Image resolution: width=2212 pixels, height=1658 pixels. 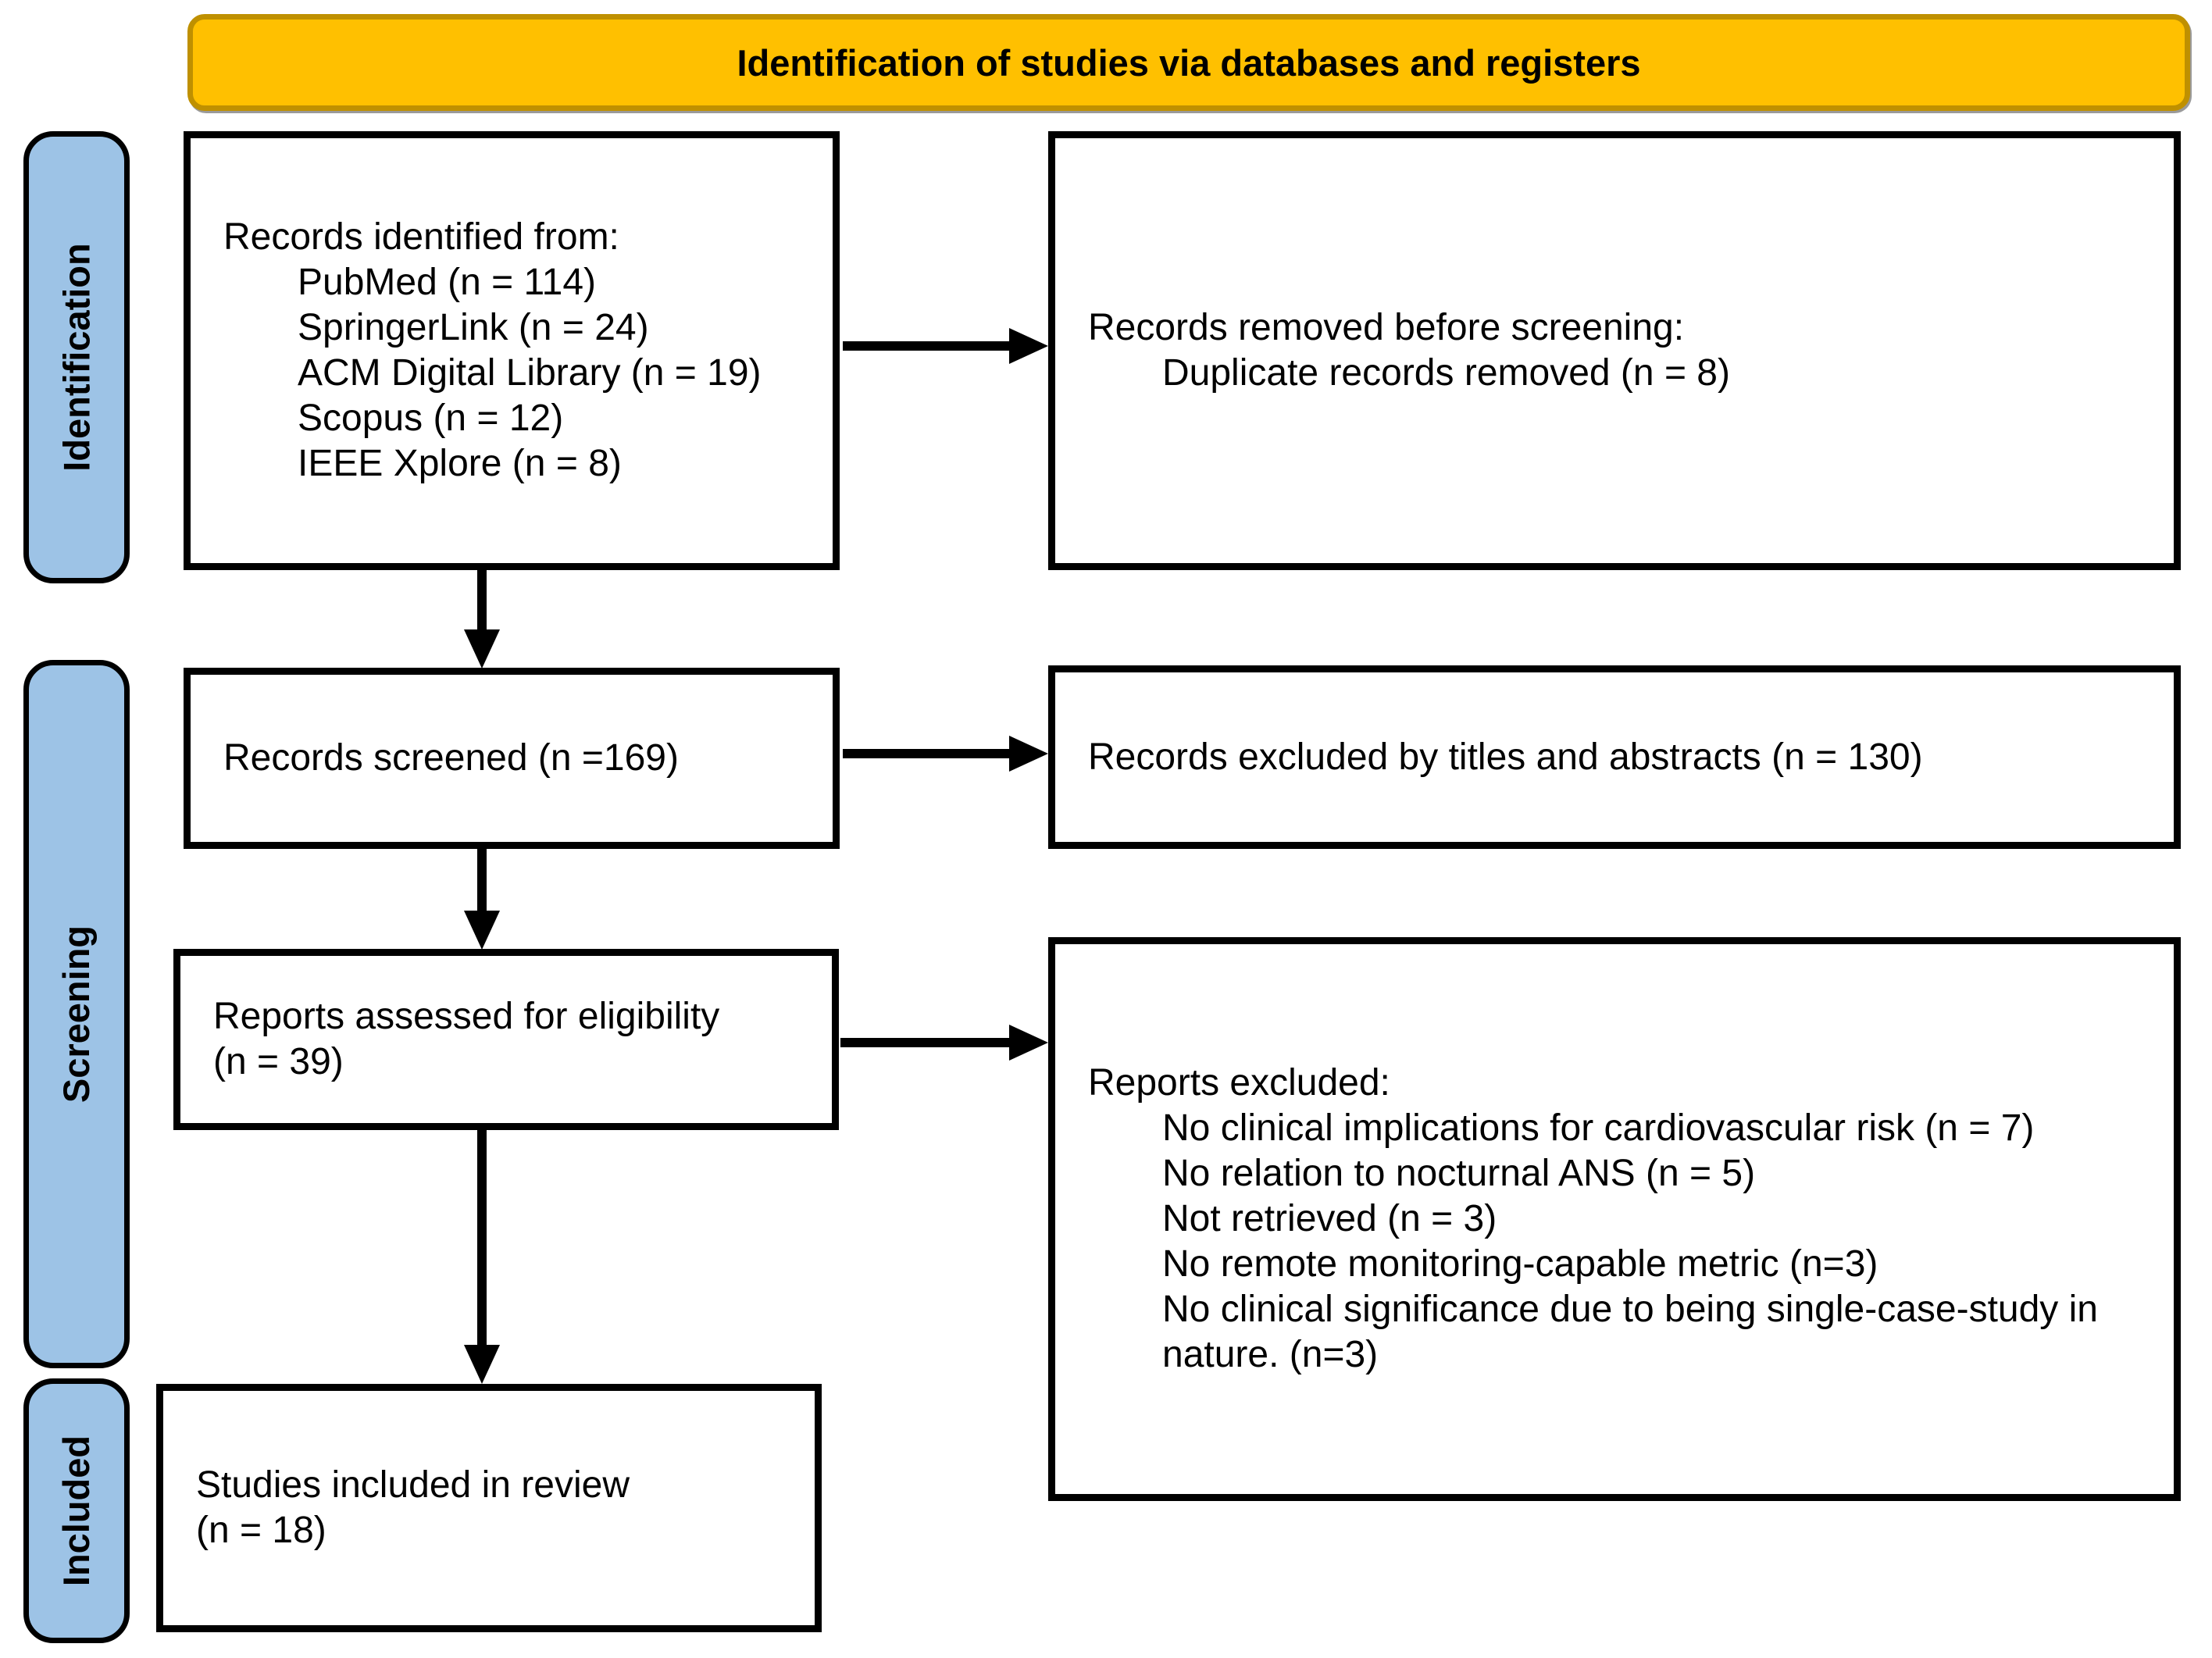 What do you see at coordinates (1329, 1218) in the screenshot?
I see `box-text-line: Not retrieved (n = 3)` at bounding box center [1329, 1218].